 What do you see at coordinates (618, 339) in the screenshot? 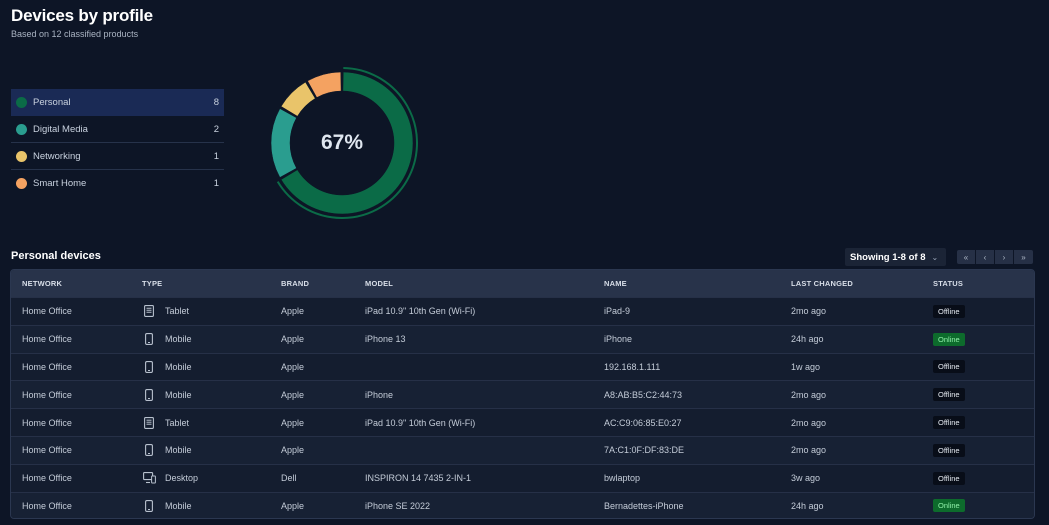
I see `cell-name: iPhone` at bounding box center [618, 339].